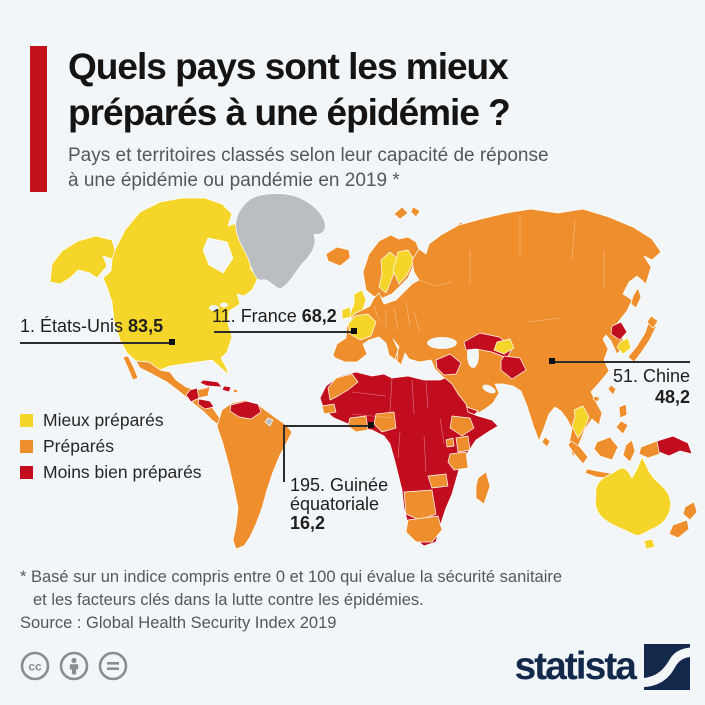 The image size is (705, 705). What do you see at coordinates (335, 504) in the screenshot?
I see `annotation-guinea-line2: équatoriale` at bounding box center [335, 504].